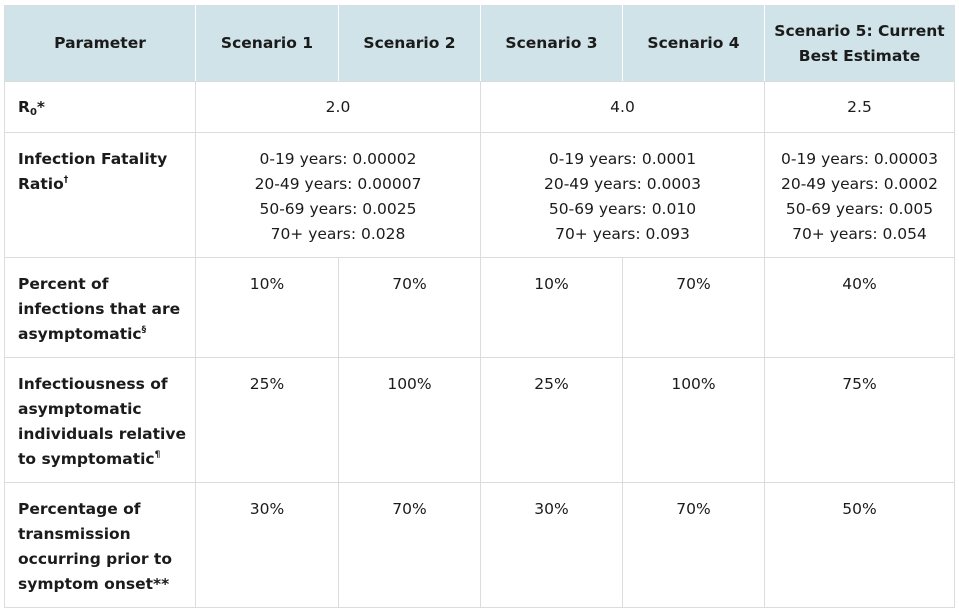 The image size is (959, 612). What do you see at coordinates (100, 195) in the screenshot?
I see `row-label-ifr: Infection Fatality Ratio†` at bounding box center [100, 195].